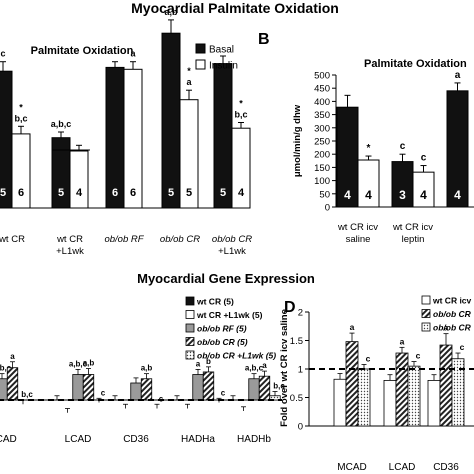  What do you see at coordinates (78, 439) in the screenshot?
I see `panel-c-tick-label: LCAD` at bounding box center [78, 439].